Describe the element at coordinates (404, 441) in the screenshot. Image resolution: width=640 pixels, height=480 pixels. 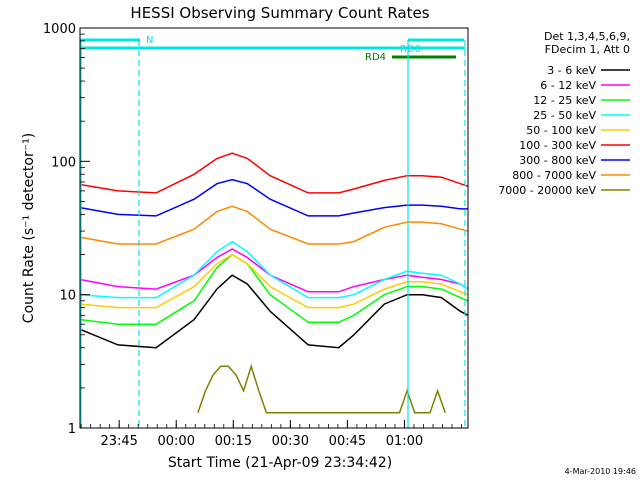
I see `x-tick-label-6: 01:00` at that location.